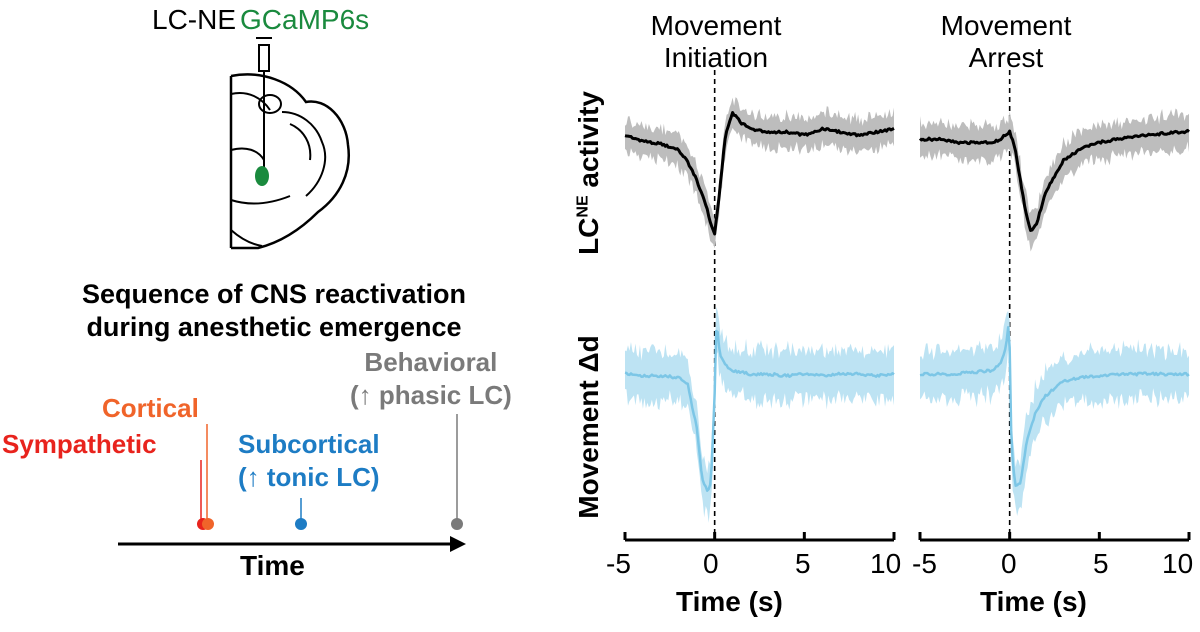 The height and width of the screenshot is (632, 1200). I want to click on trace-p1-lc, so click(759, 173).